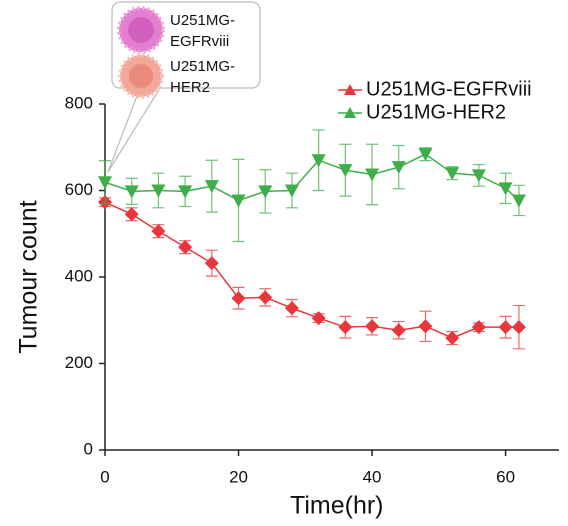 The height and width of the screenshot is (526, 568). What do you see at coordinates (88, 448) in the screenshot?
I see `y-tick-label: 0` at bounding box center [88, 448].